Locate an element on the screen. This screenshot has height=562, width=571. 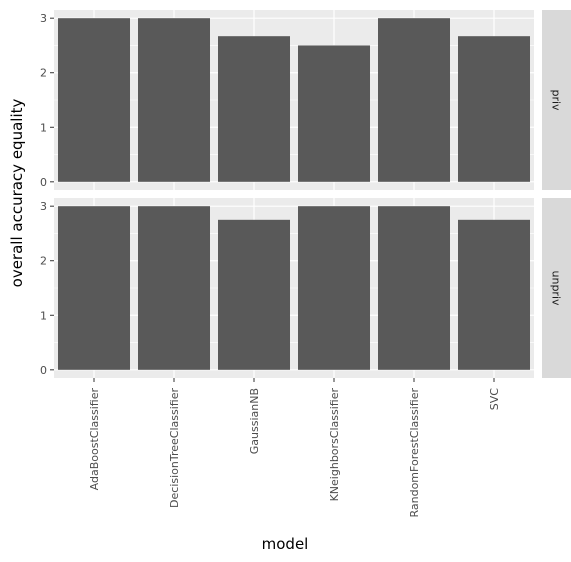
x-tick-label: KNeighborsClassifier is located at coordinates (334, 445).